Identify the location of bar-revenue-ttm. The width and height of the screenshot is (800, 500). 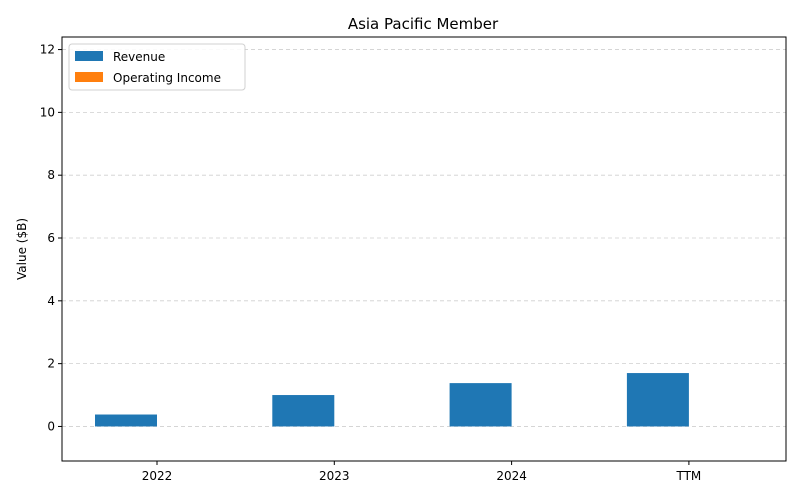
(657, 400).